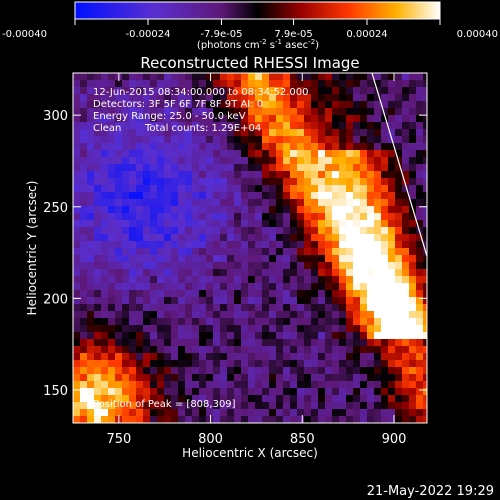 Image resolution: width=500 pixels, height=500 pixels. Describe the element at coordinates (399, 164) in the screenshot. I see `solar-limb-line` at that location.